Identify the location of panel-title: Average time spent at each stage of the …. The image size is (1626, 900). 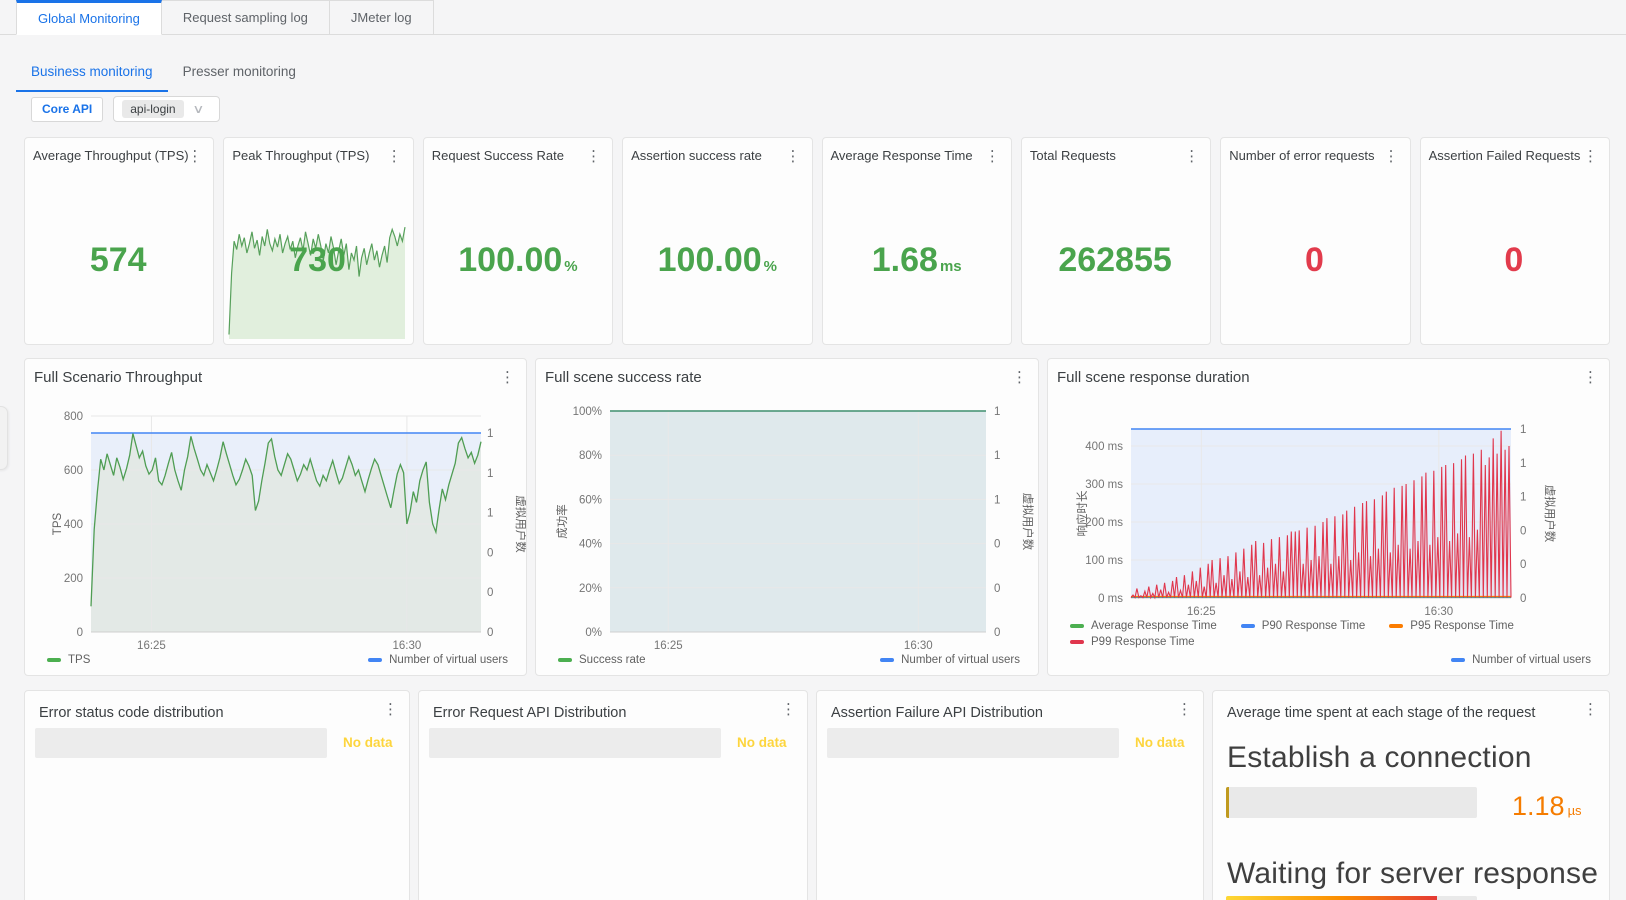
(1381, 713).